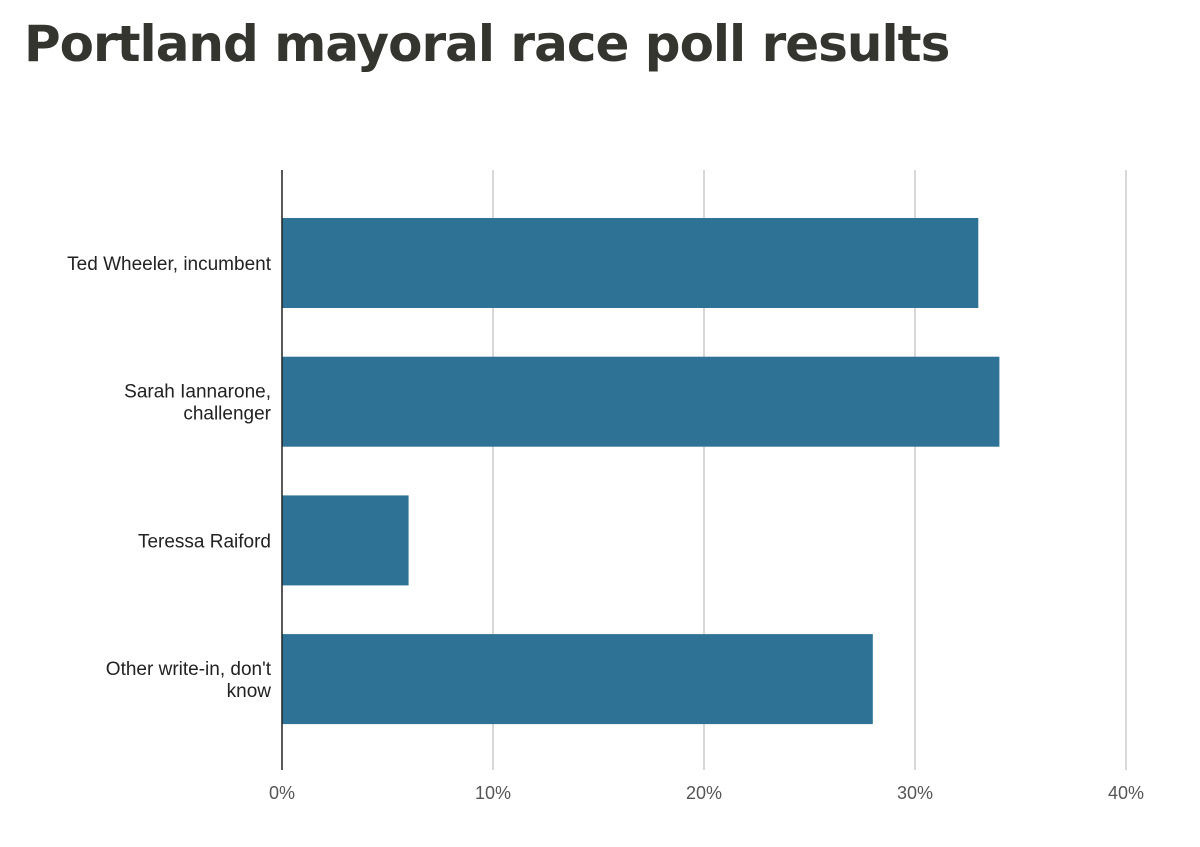 The image size is (1200, 847). What do you see at coordinates (915, 793) in the screenshot?
I see `x-tick-label: 30%` at bounding box center [915, 793].